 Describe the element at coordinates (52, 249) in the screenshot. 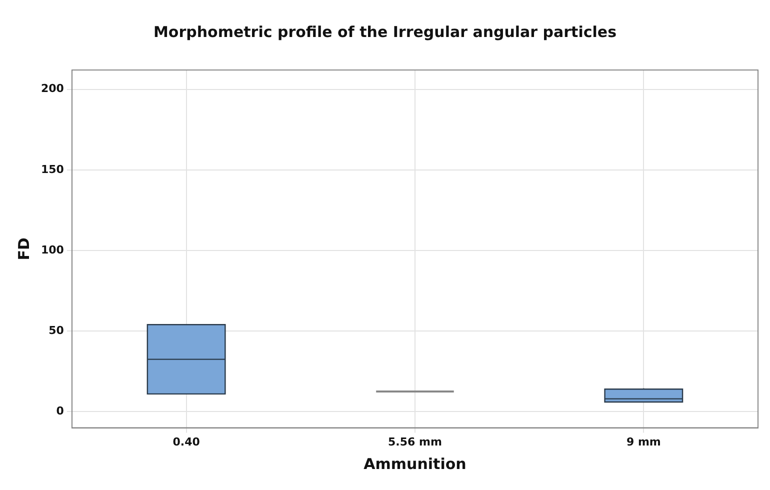

I see `y-tick-label: 100` at that location.